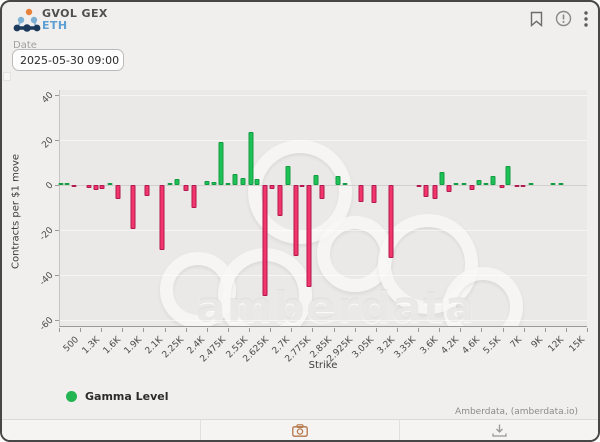  I want to click on footer-cell-download, so click(498, 430).